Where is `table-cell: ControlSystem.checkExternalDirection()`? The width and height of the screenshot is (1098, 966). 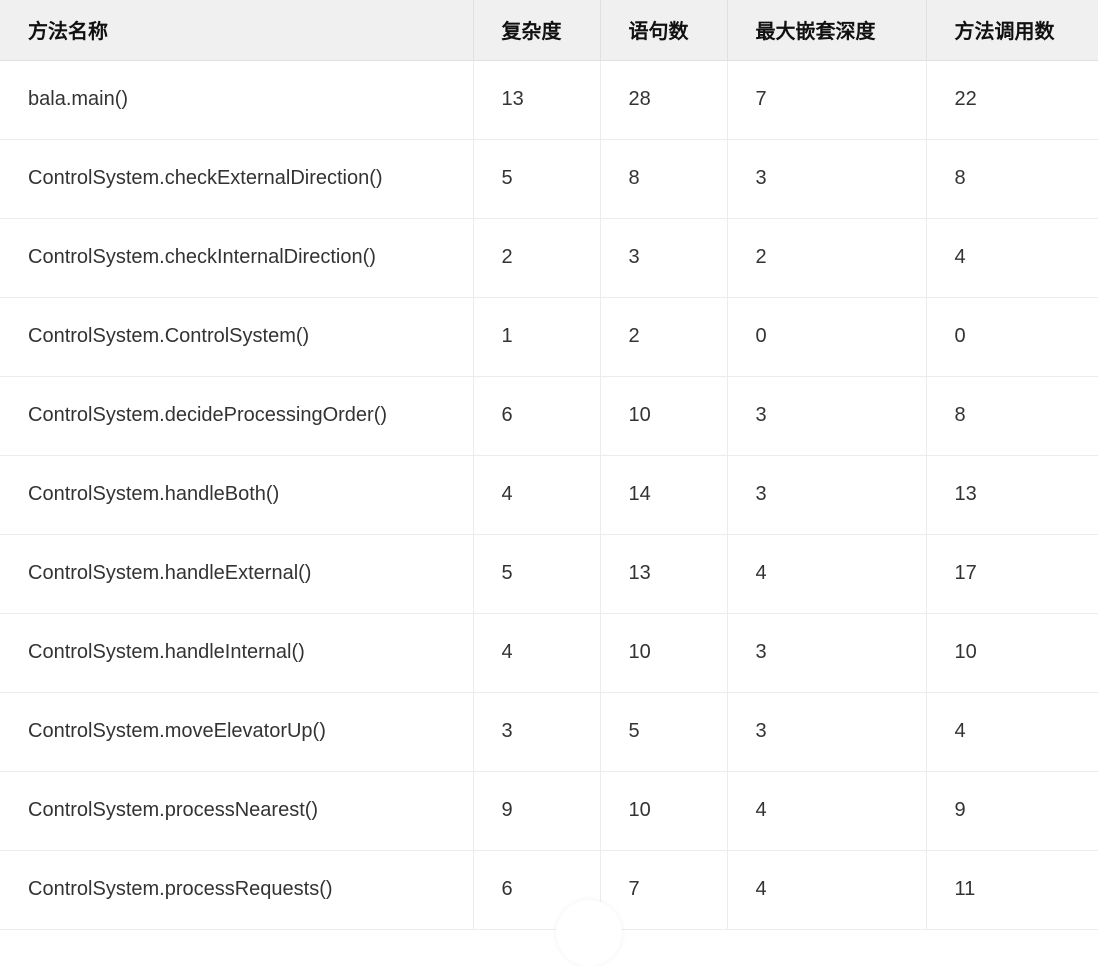 table-cell: ControlSystem.checkExternalDirection() is located at coordinates (237, 179).